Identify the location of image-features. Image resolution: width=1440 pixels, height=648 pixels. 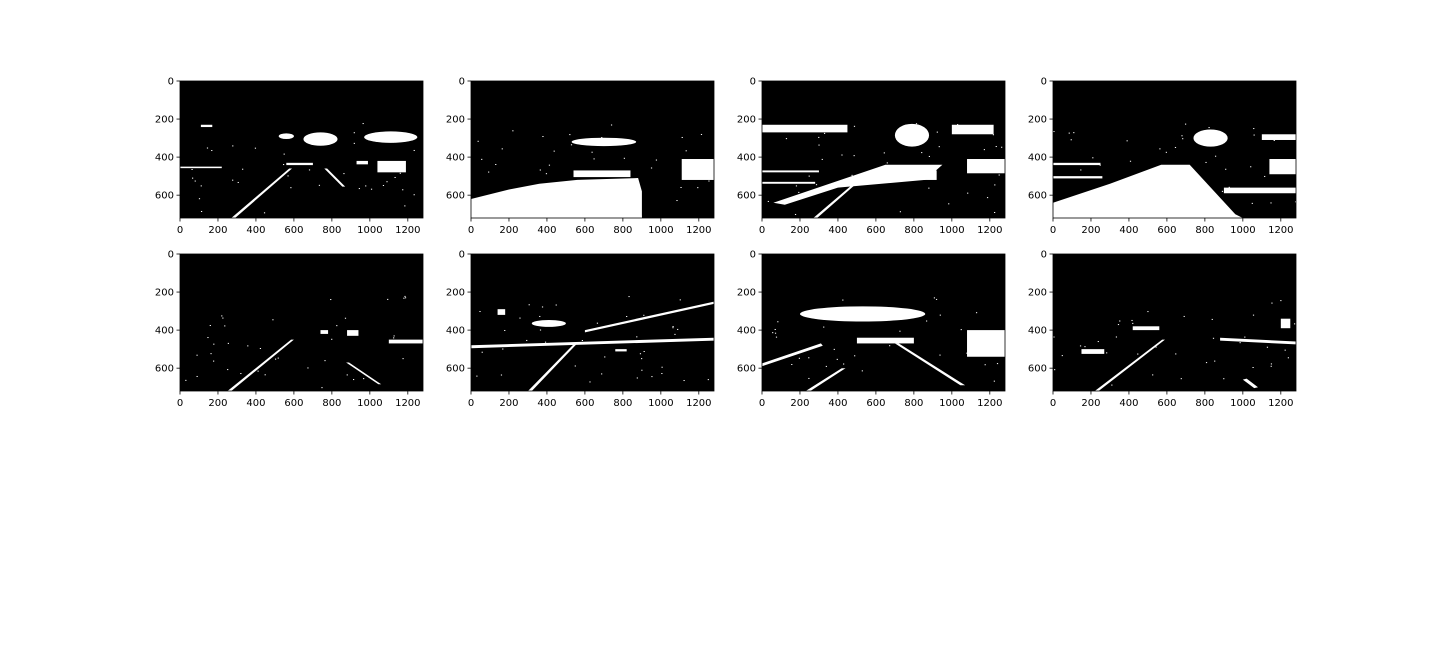
(592, 171).